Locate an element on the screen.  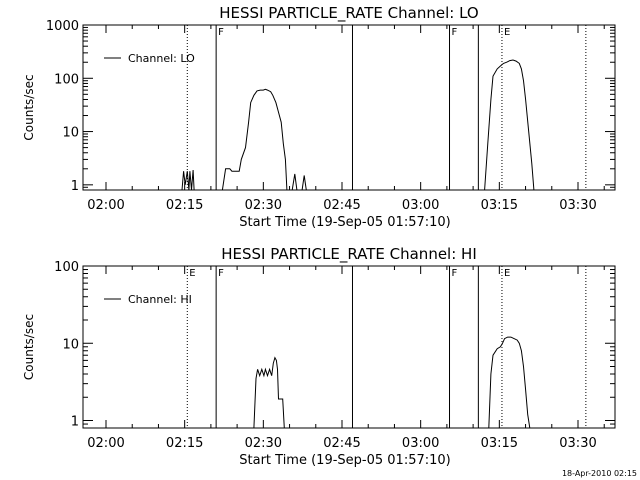
legend-label: Channel: LO is located at coordinates (161, 58).